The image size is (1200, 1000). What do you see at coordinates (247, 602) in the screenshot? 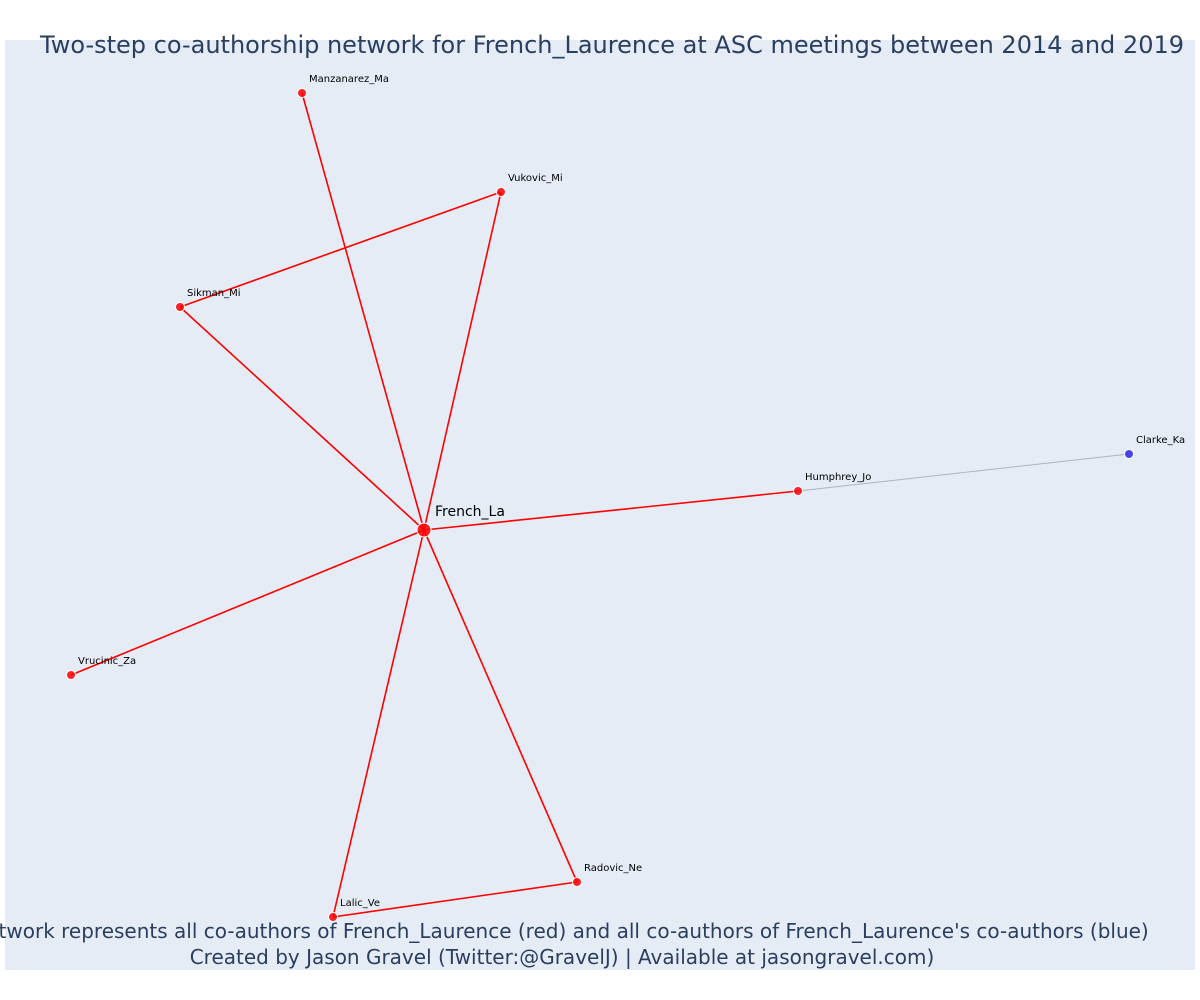
I see `edge-French_La-Vrucinic_Za` at bounding box center [247, 602].